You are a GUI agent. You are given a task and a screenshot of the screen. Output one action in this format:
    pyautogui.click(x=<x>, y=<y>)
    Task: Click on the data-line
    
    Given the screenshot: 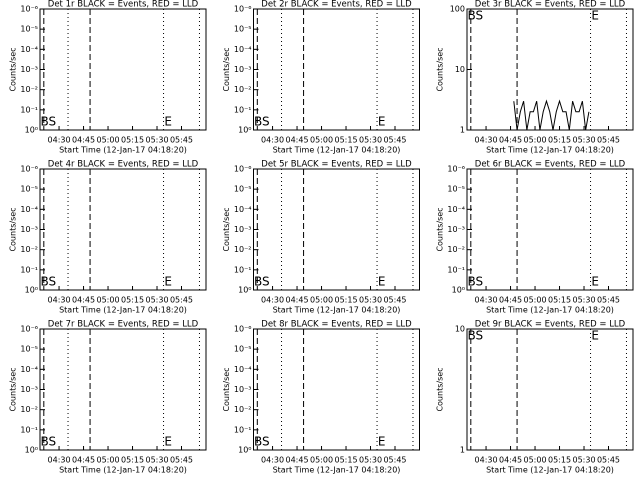 What is the action you would take?
    pyautogui.click(x=551, y=115)
    